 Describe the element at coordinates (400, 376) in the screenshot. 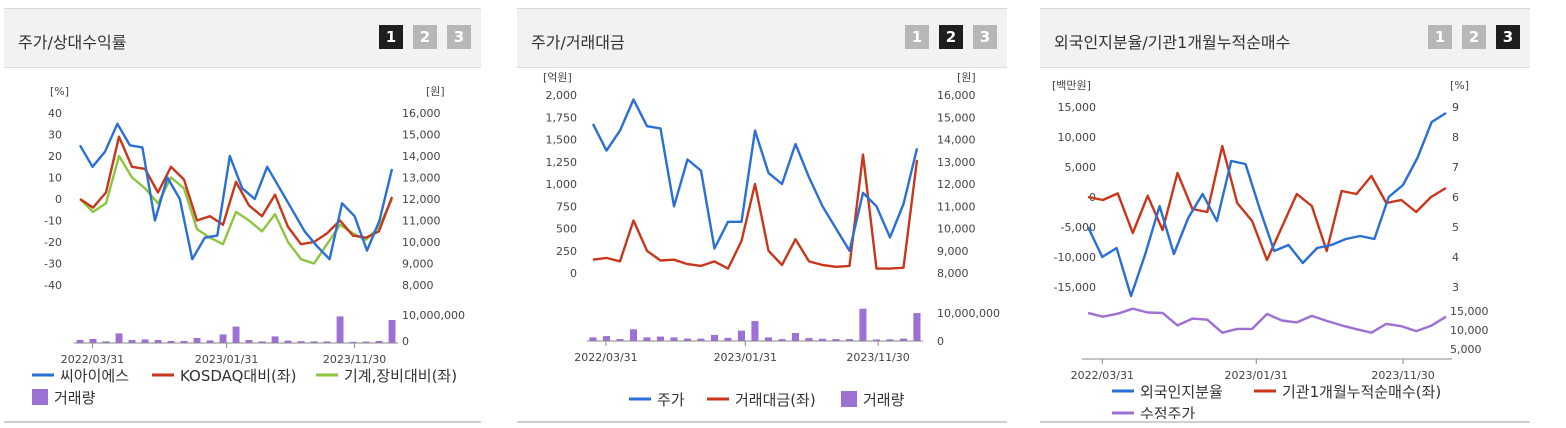

I see `legend-label: 기계,장비대비(좌)` at that location.